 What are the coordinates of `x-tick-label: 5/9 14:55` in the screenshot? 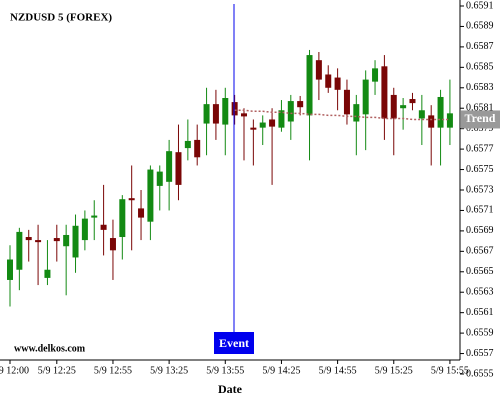 It's located at (338, 370).